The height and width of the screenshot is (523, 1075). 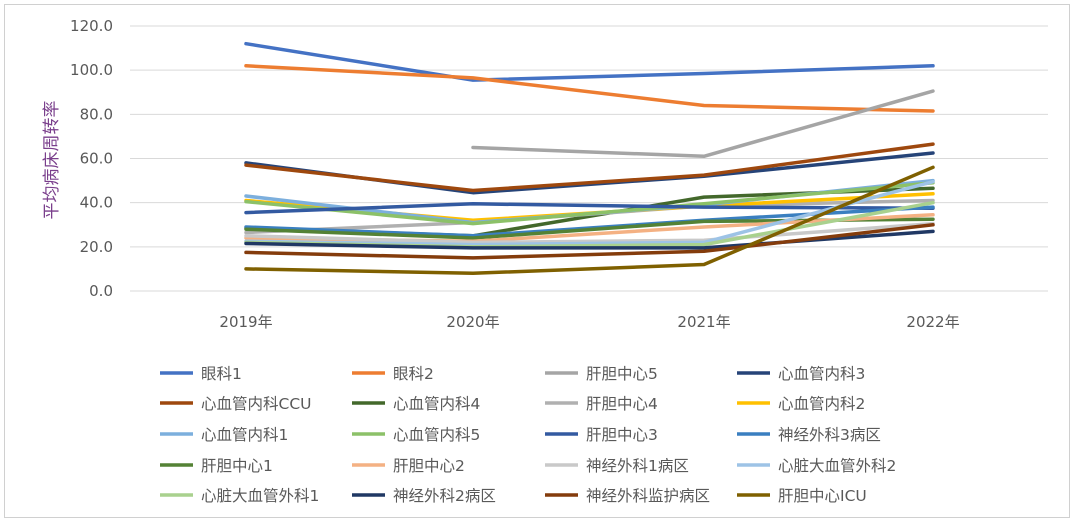 I want to click on legend-label: 心血管内科5, so click(x=436, y=435).